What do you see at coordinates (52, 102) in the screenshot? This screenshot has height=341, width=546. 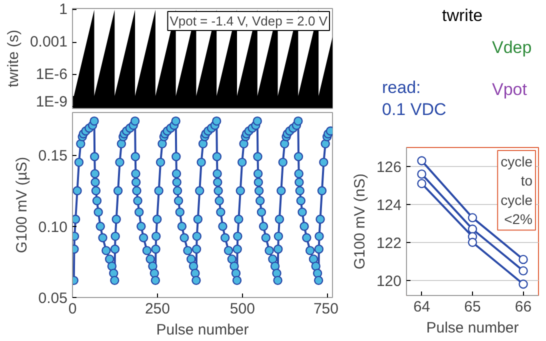 I see `y-tick-label: 1E-9` at bounding box center [52, 102].